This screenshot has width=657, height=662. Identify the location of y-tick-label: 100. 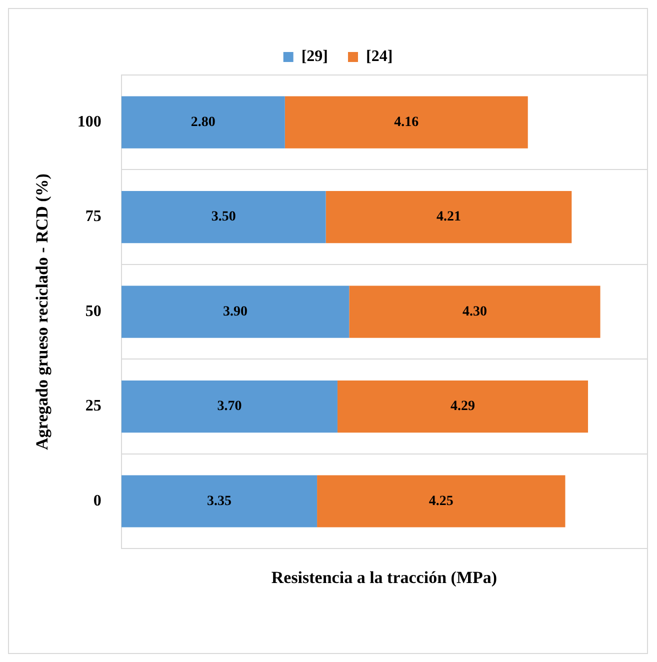
(89, 122).